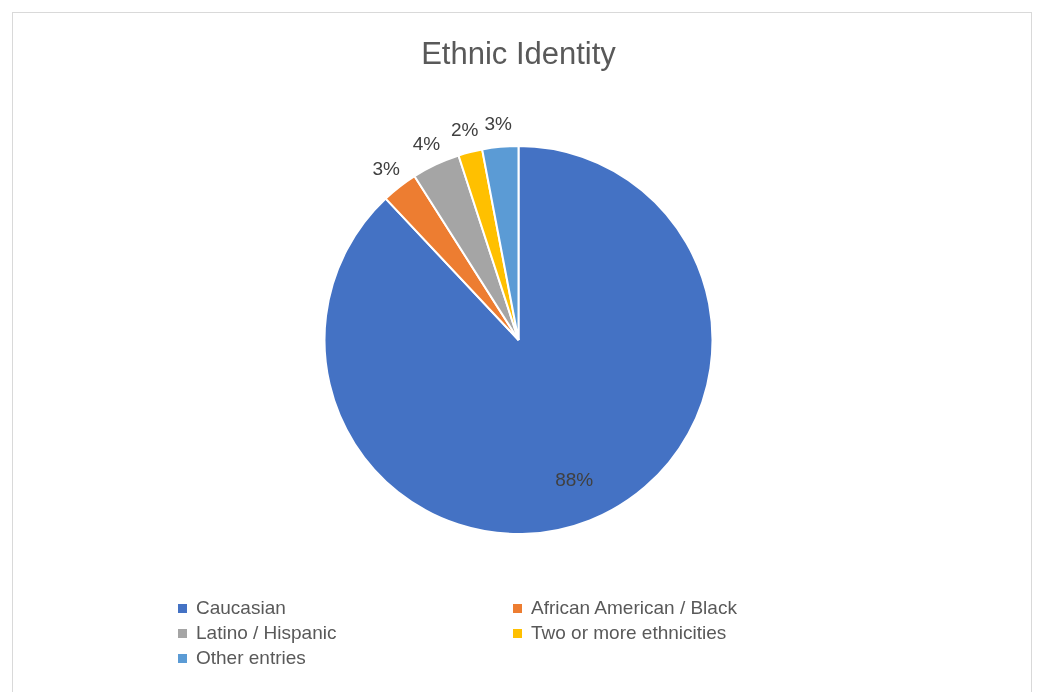  I want to click on data-label: 4%, so click(426, 143).